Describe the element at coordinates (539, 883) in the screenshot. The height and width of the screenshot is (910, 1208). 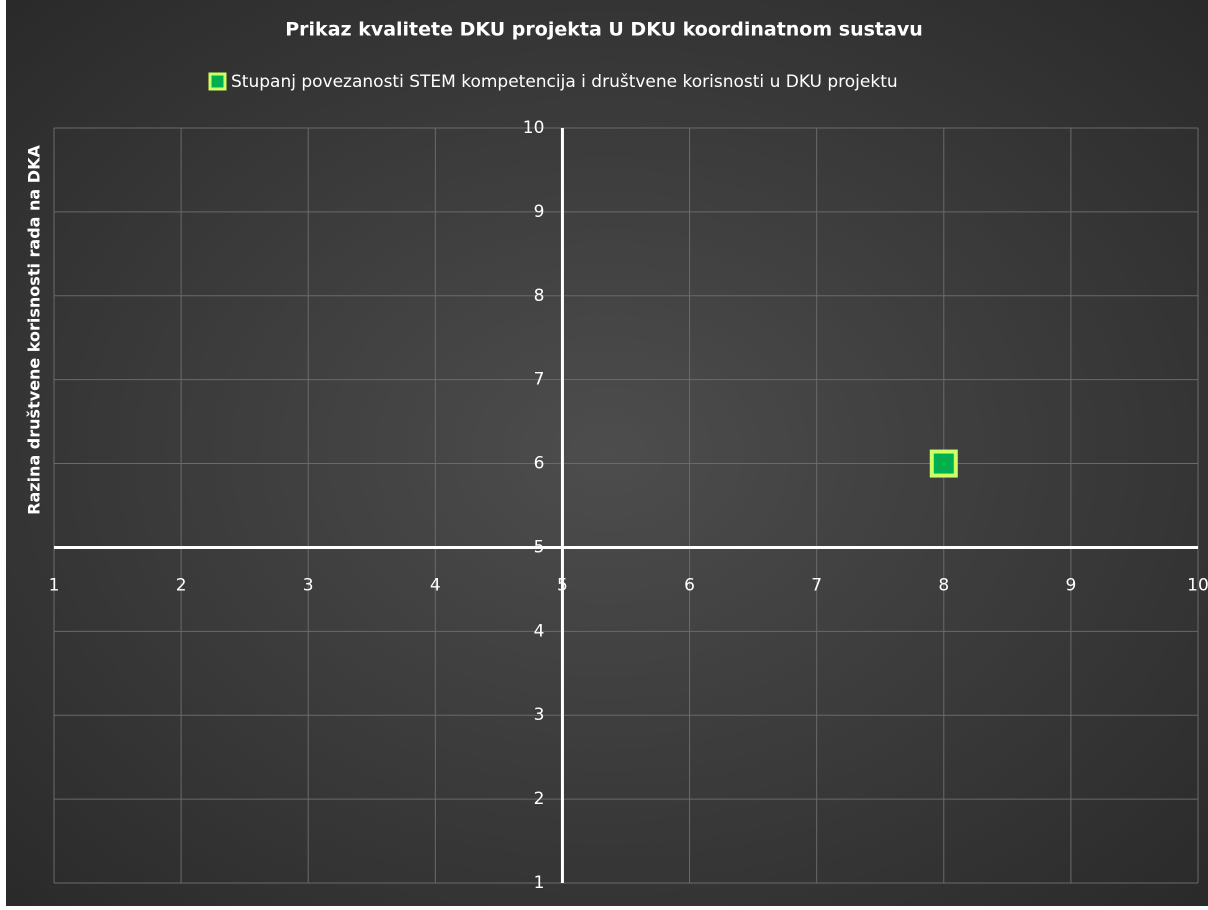
I see `y-tick-label: 1` at that location.